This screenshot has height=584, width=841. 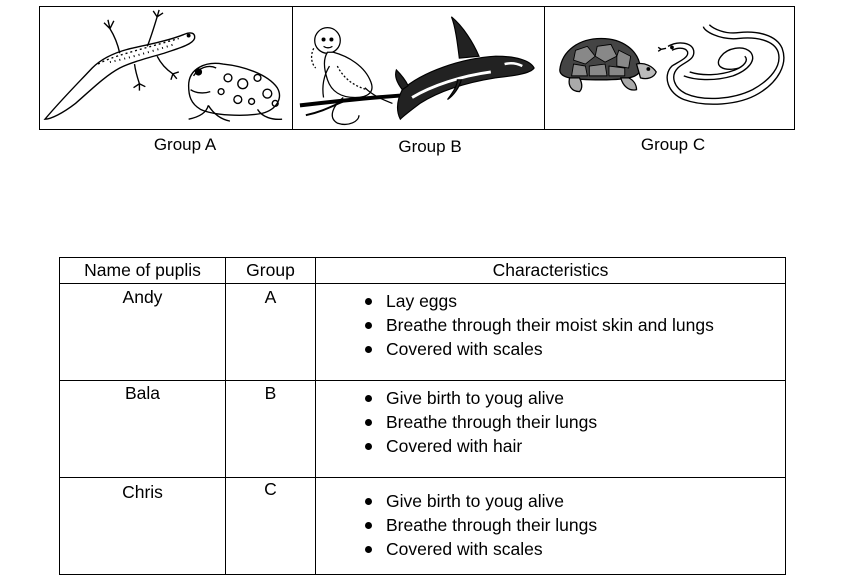 I want to click on table-header-row: Name of puplis Group Characteristics, so click(x=422, y=270).